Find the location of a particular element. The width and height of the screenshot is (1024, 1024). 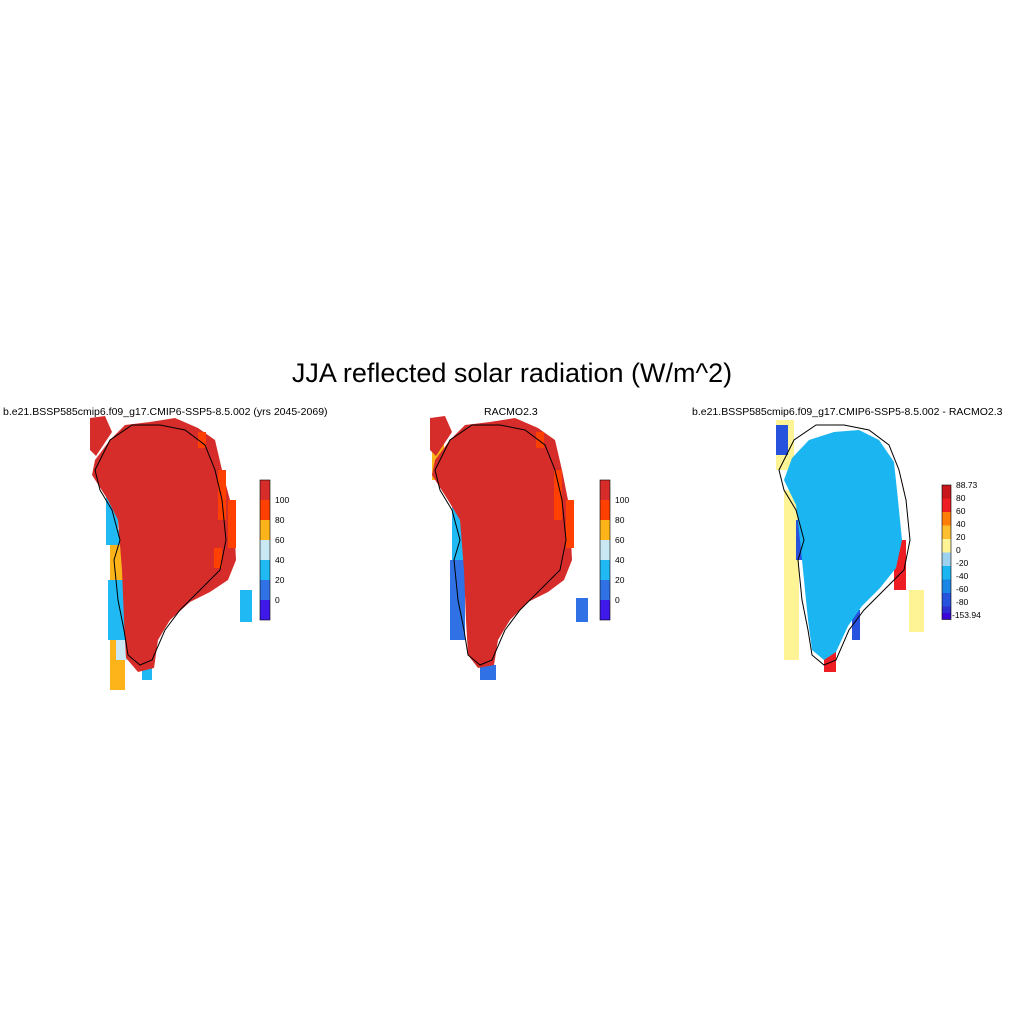

colorbar-difference is located at coordinates (946, 552).